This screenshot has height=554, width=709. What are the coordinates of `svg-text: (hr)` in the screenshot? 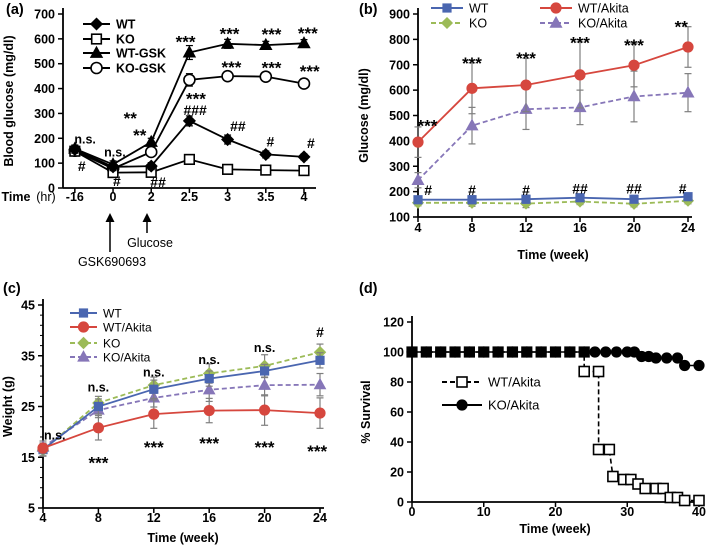 It's located at (45, 197).